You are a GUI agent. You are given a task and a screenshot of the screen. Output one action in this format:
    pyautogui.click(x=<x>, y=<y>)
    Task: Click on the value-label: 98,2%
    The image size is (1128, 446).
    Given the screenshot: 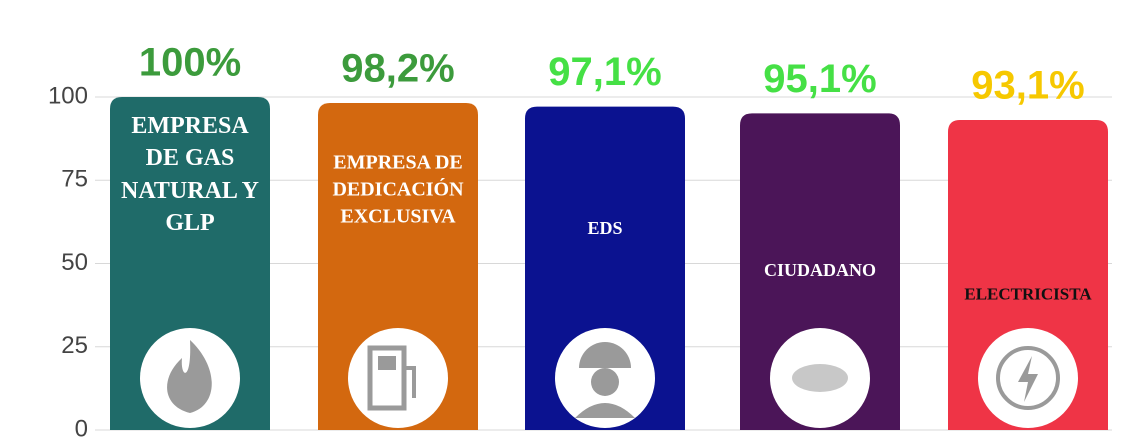 What is the action you would take?
    pyautogui.click(x=397, y=69)
    